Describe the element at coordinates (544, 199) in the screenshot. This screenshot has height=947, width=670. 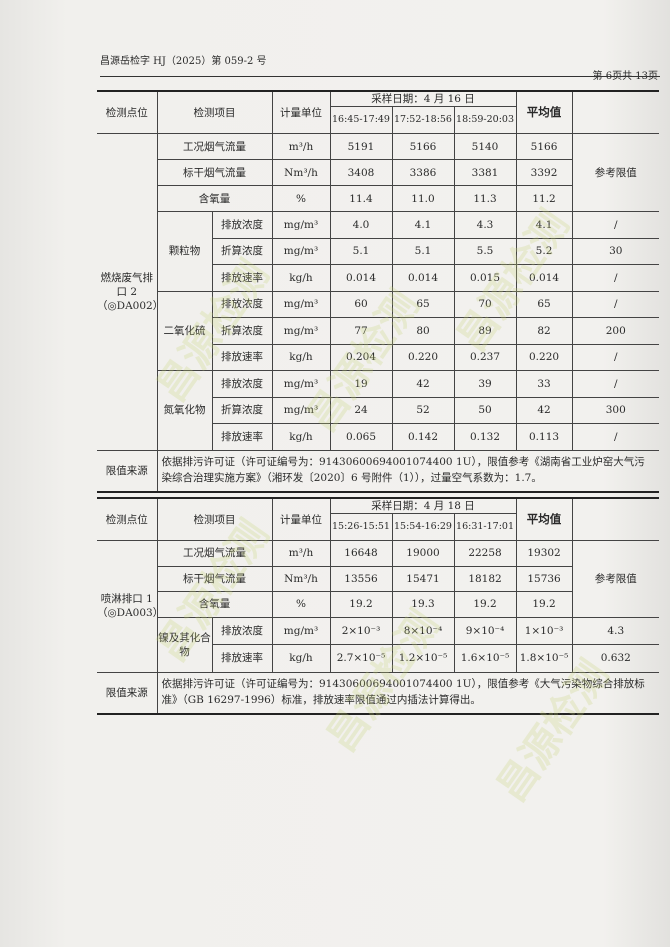
I see `average: 11.2` at that location.